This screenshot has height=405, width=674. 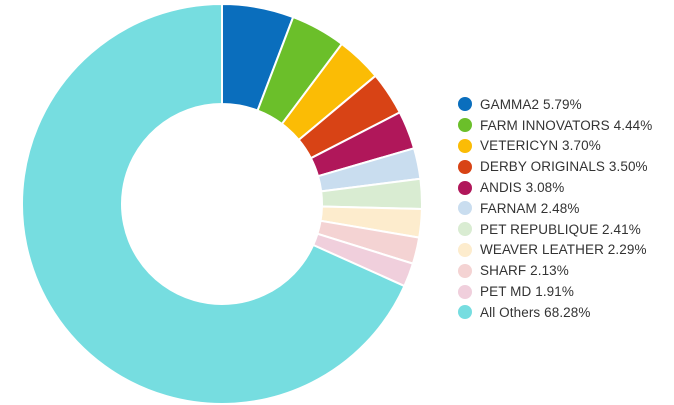 I want to click on legend-item-pet-republique: PET REPUBLIQUE 2.41%, so click(x=563, y=229).